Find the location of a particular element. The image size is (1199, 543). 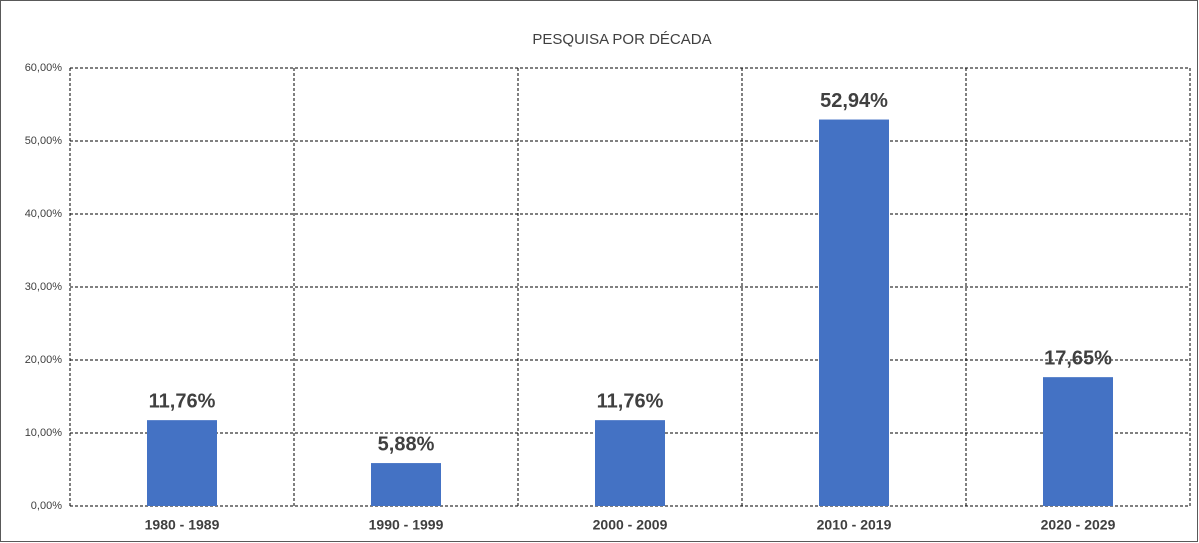

y-tick-label: 0,00% is located at coordinates (46, 506).